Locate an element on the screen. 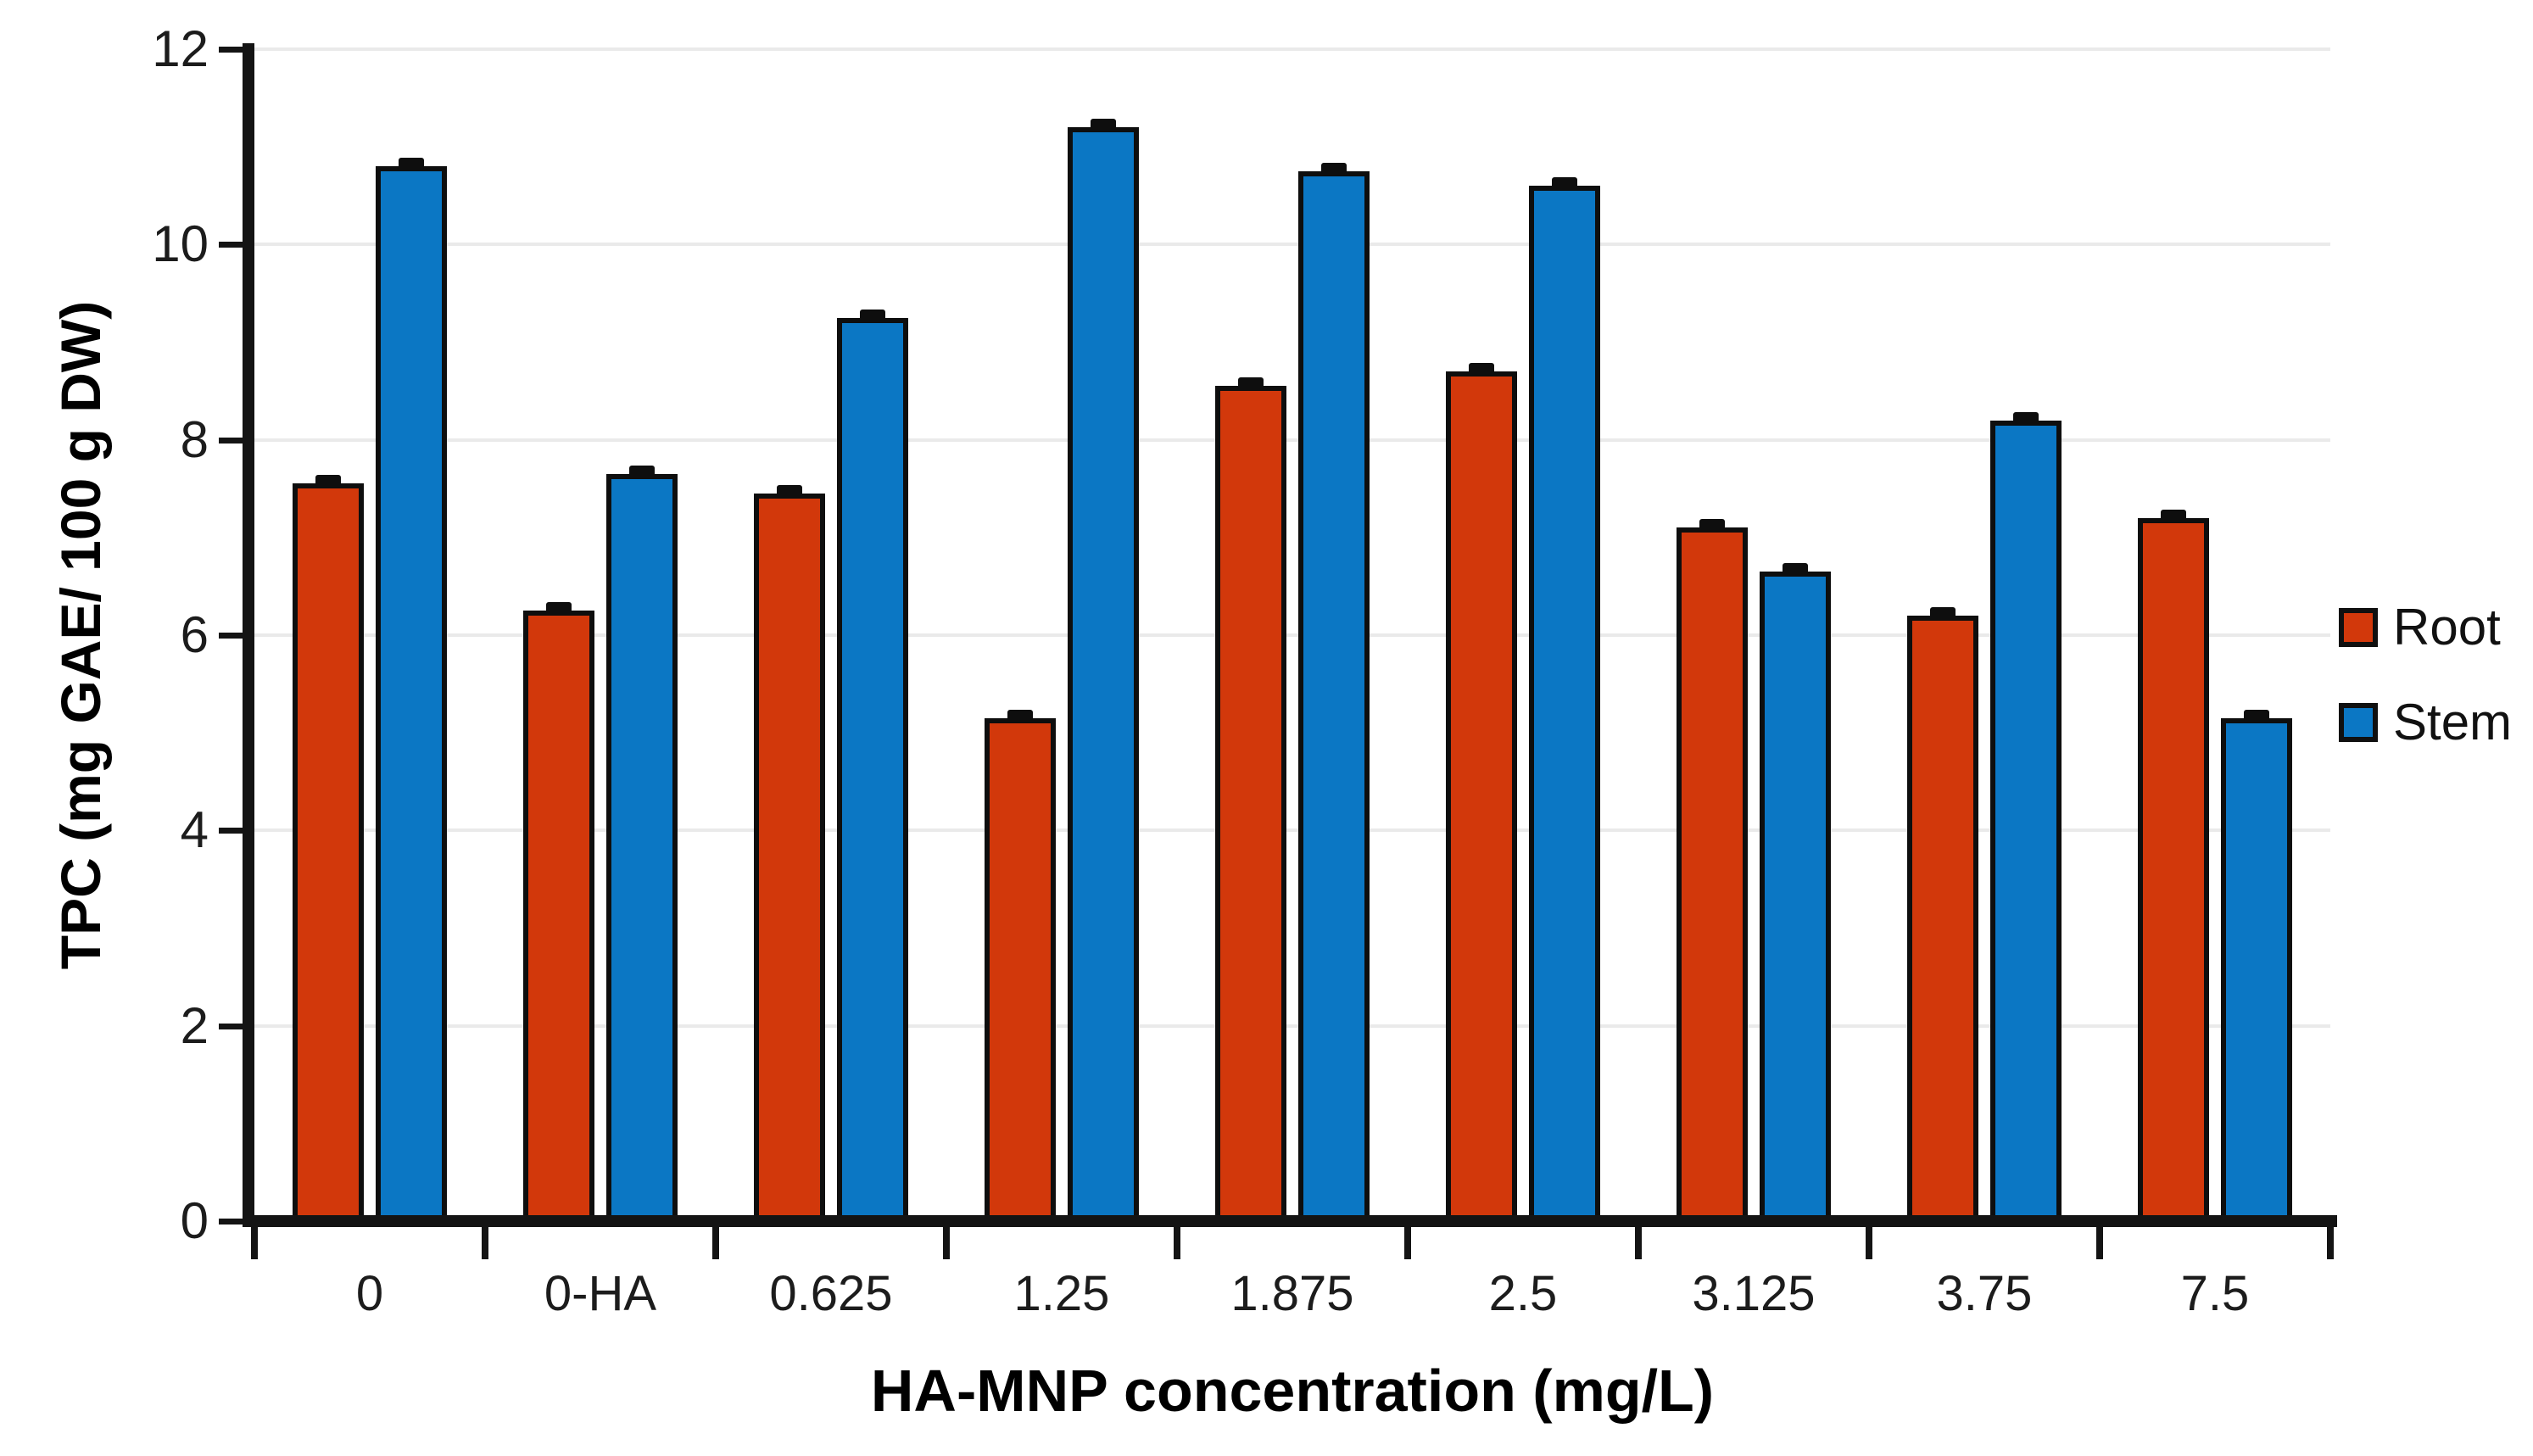 The height and width of the screenshot is (1456, 2533). y-tick-label-8: 8 is located at coordinates (195, 439).